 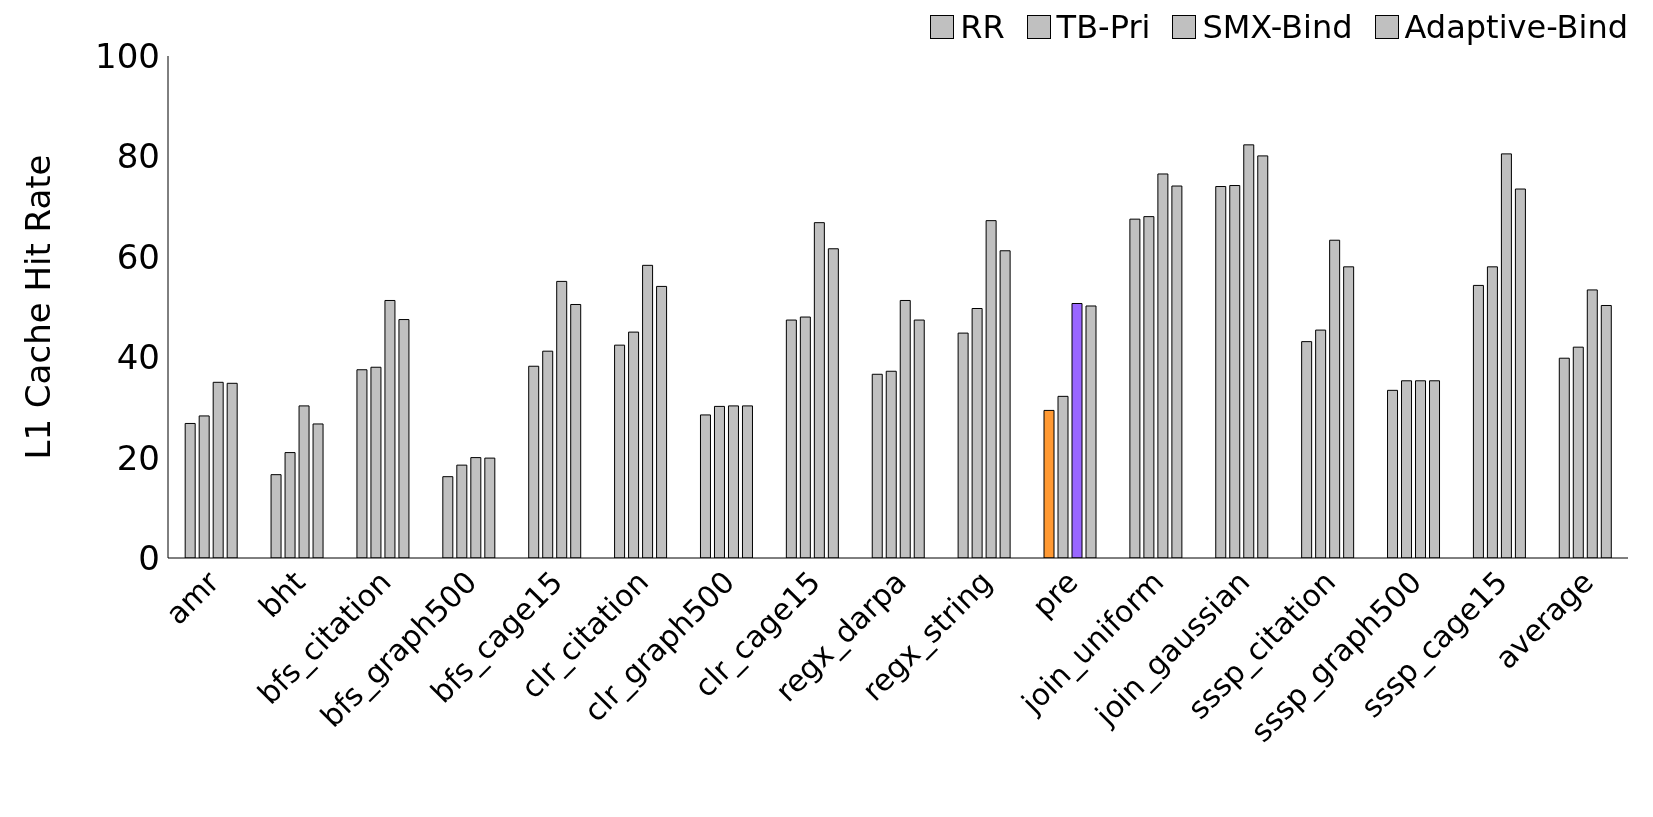 What do you see at coordinates (1103, 27) in the screenshot?
I see `legend-label: TB-Pri` at bounding box center [1103, 27].